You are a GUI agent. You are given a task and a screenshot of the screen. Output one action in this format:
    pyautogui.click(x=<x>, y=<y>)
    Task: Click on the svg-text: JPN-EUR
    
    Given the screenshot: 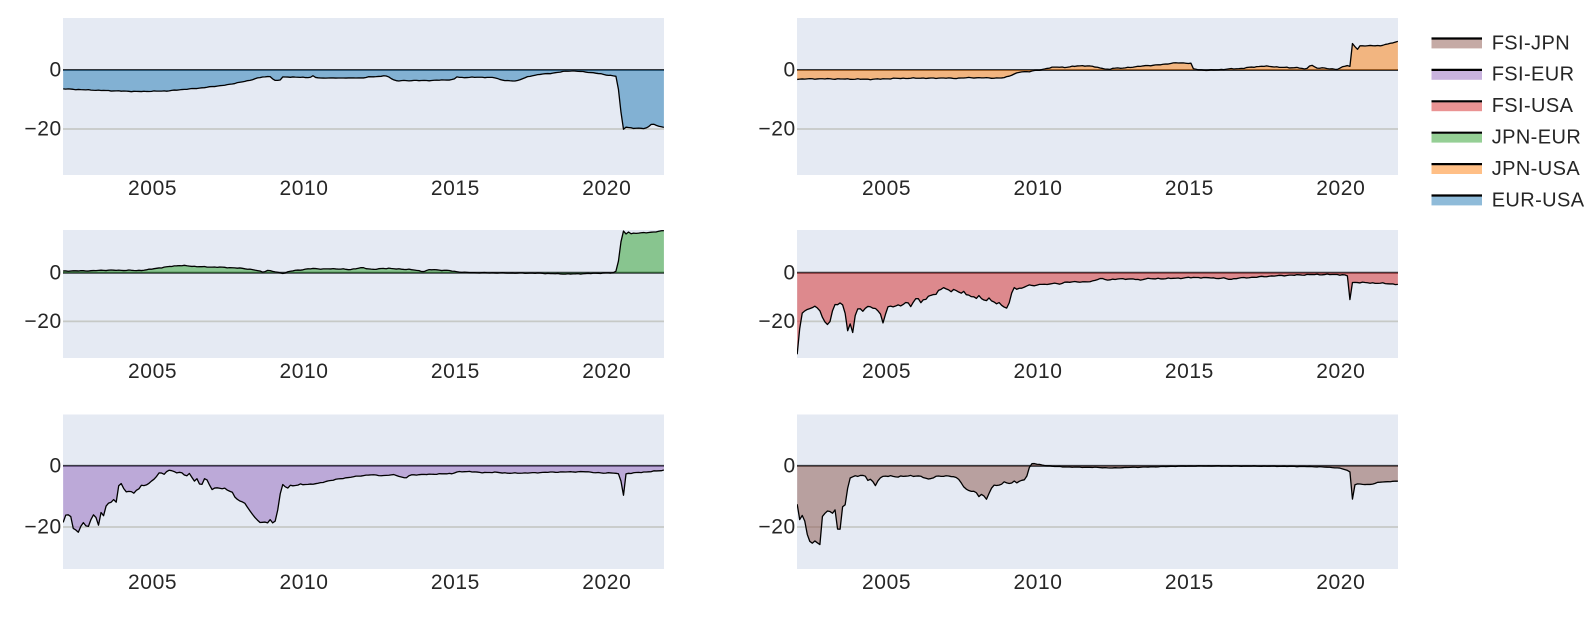 What is the action you would take?
    pyautogui.click(x=1536, y=138)
    